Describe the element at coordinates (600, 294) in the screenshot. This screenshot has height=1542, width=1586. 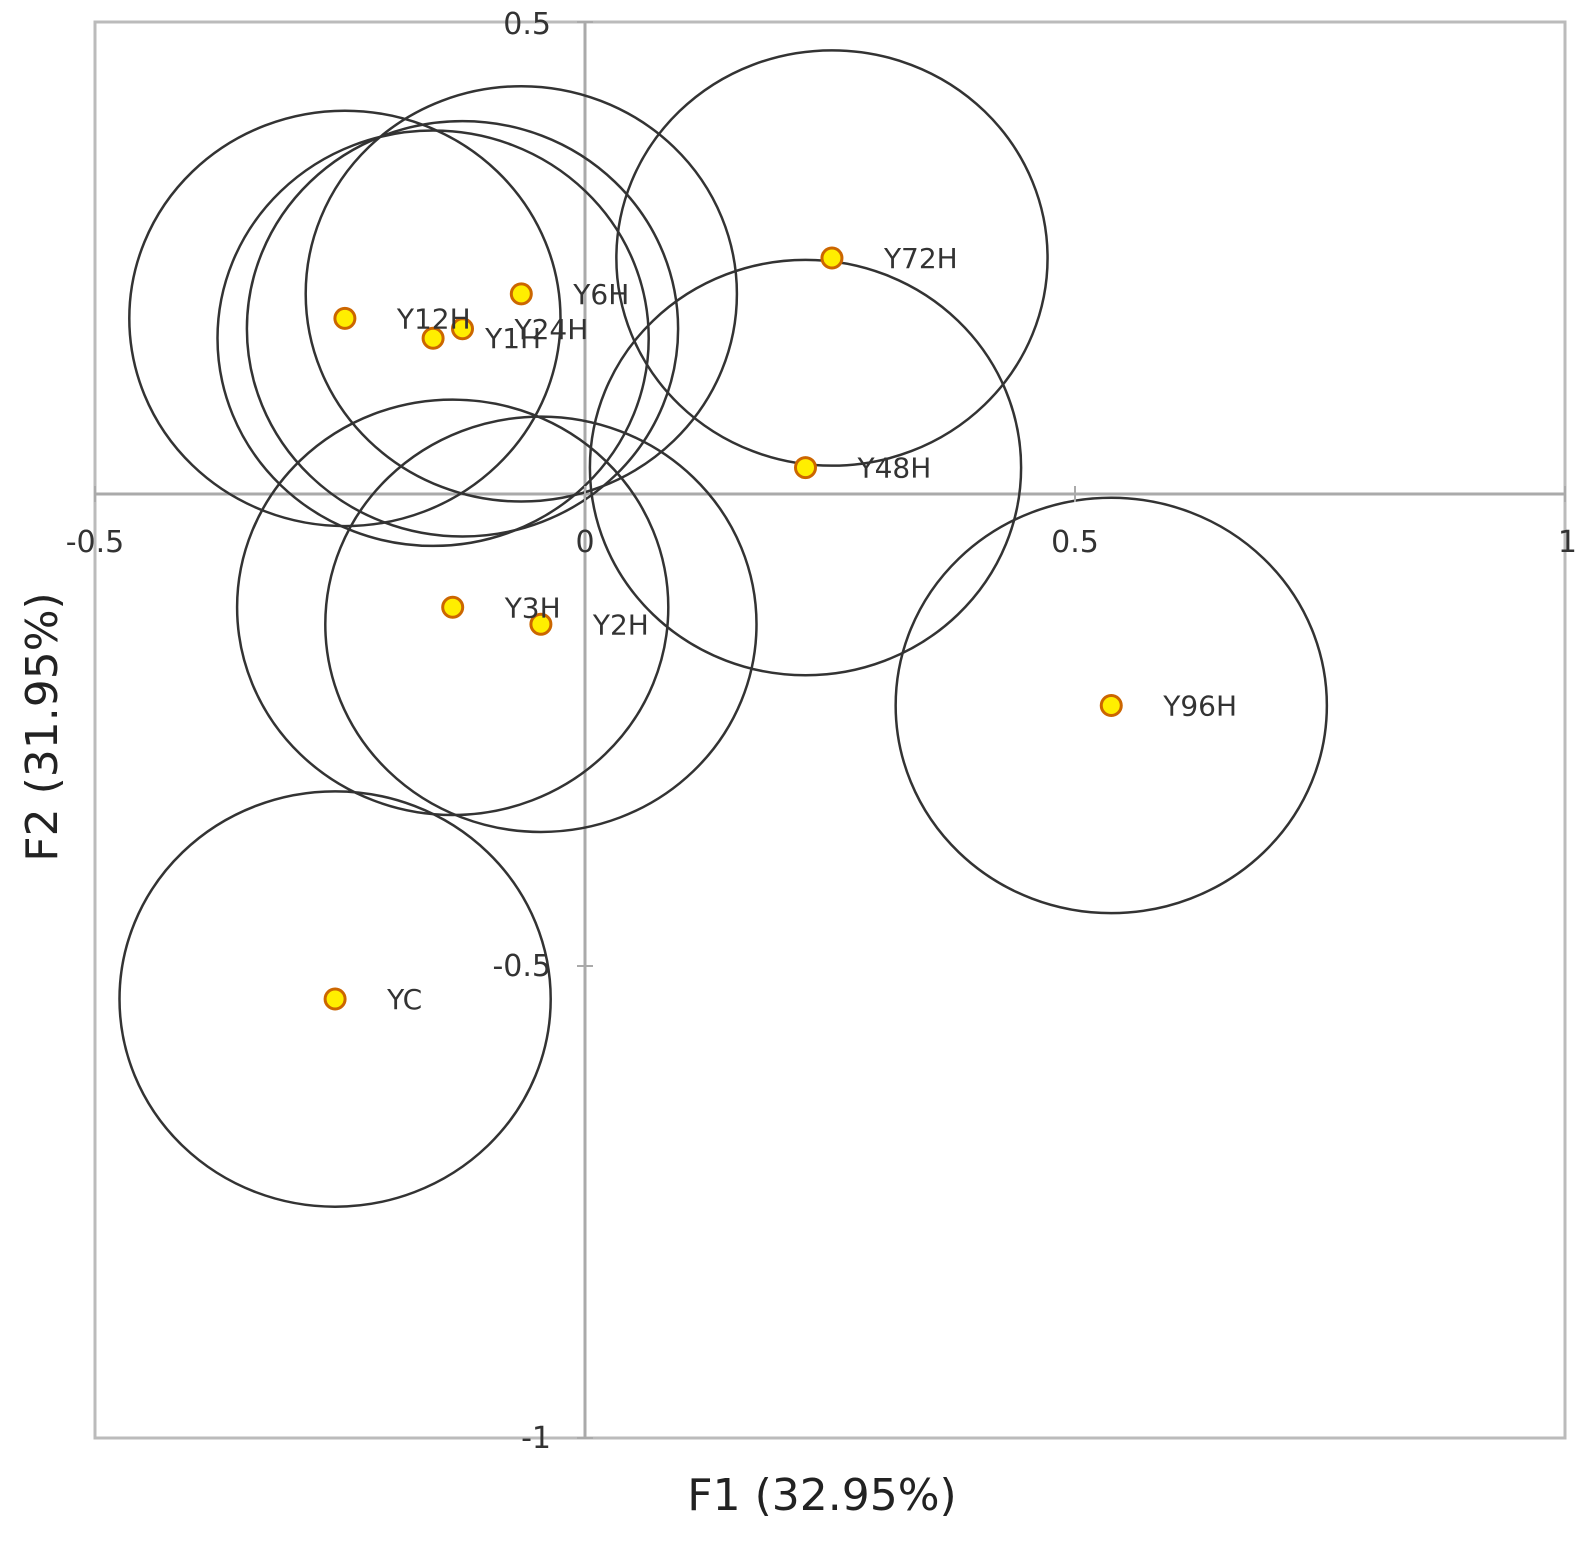
I see `point-label: Y6H` at that location.